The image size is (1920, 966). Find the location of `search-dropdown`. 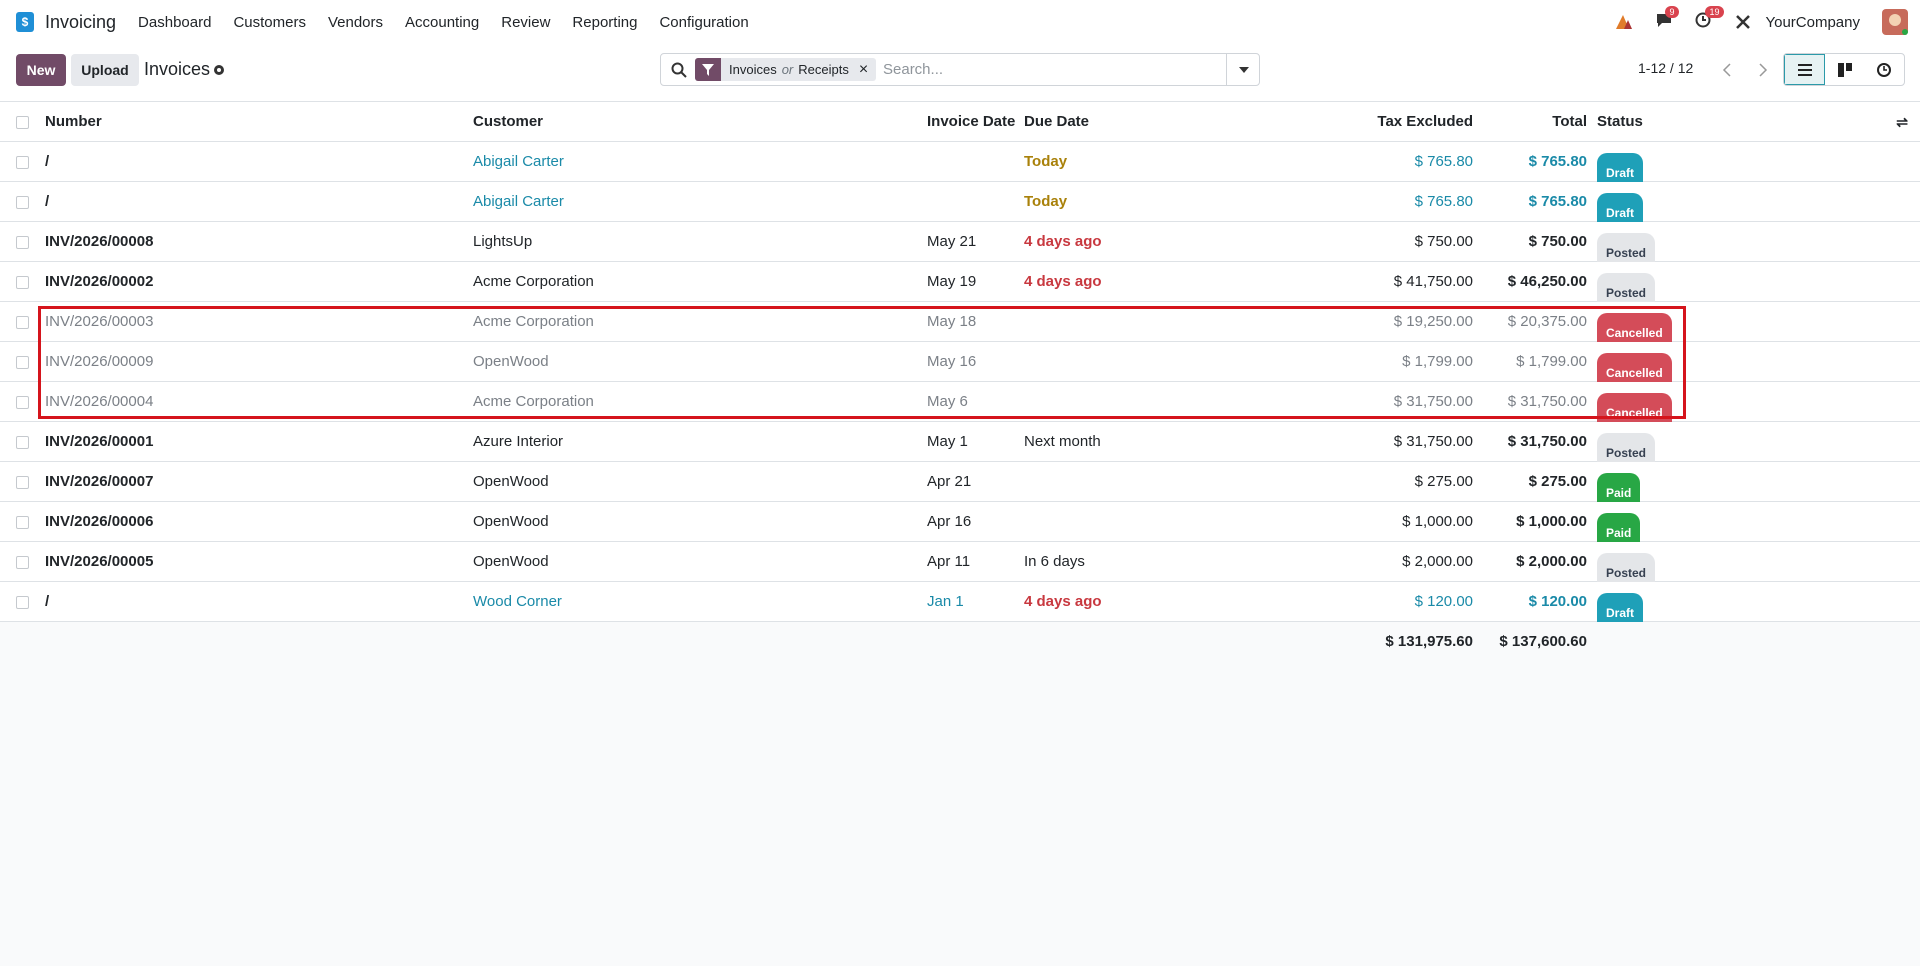

search-dropdown is located at coordinates (1243, 69).